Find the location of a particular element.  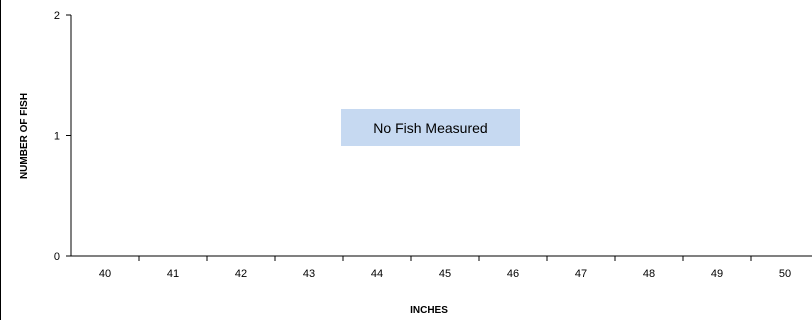

y-tick-label: 2 is located at coordinates (57, 16).